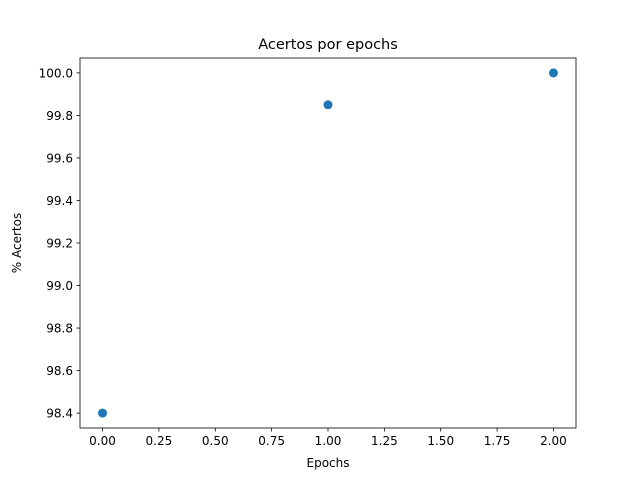 The width and height of the screenshot is (640, 480). Describe the element at coordinates (328, 463) in the screenshot. I see `x-axis-label: Epochs` at that location.